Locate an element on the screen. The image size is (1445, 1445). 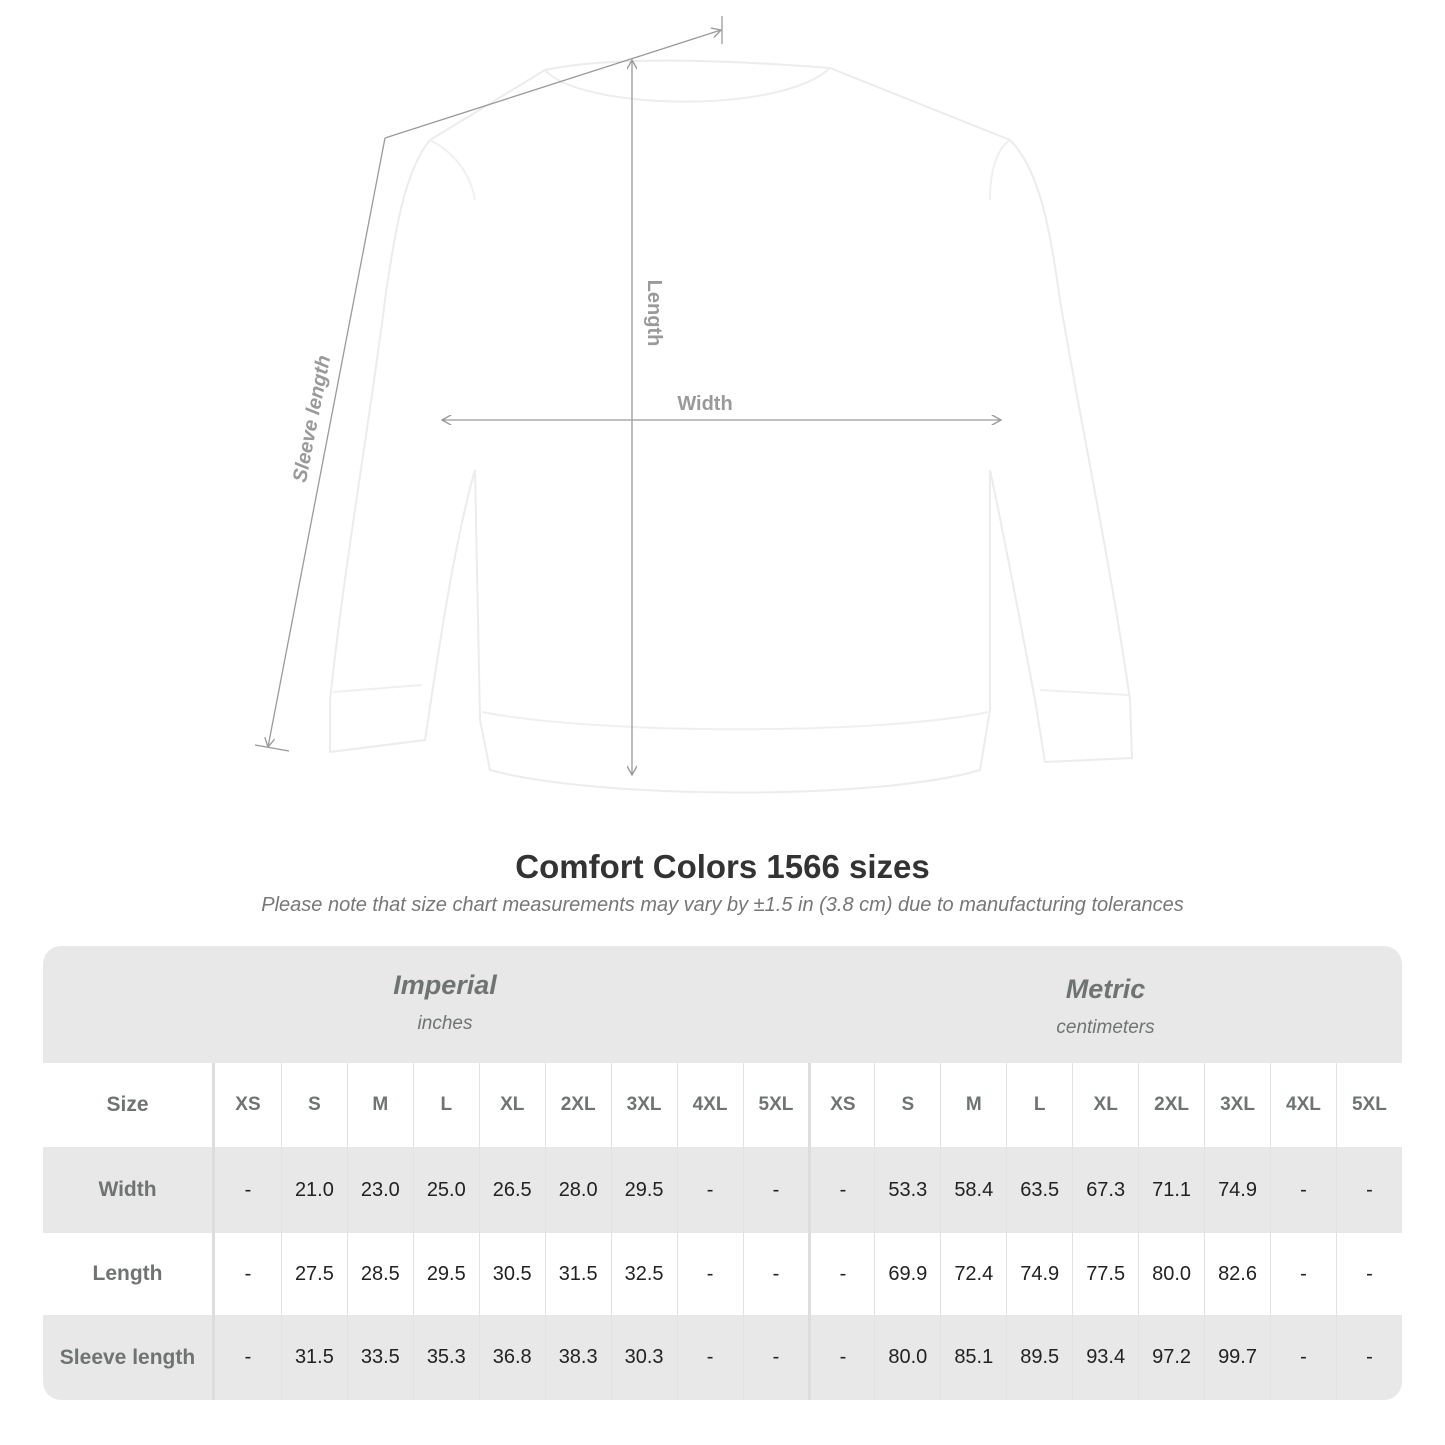
table-cell: 30.3 is located at coordinates (643, 1357).